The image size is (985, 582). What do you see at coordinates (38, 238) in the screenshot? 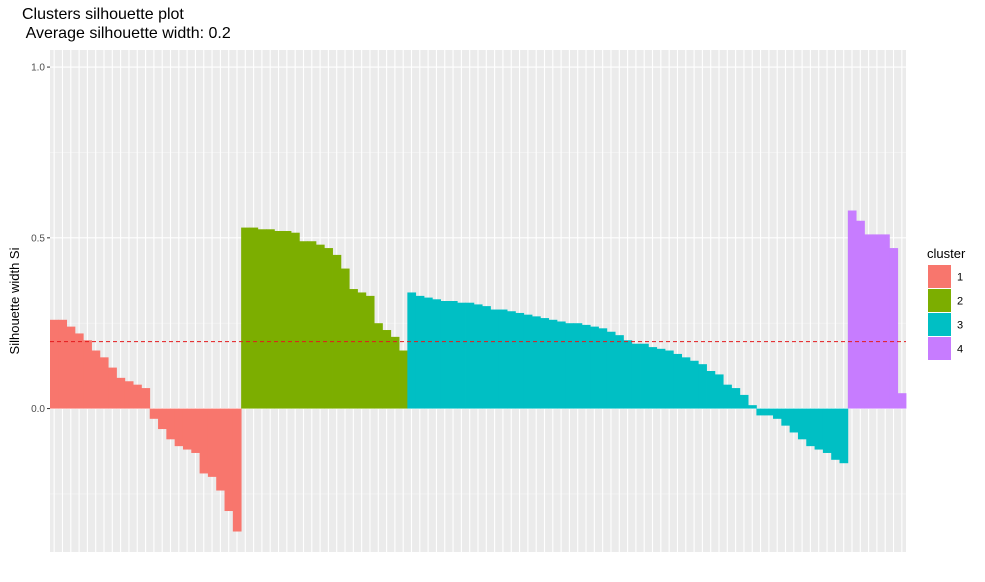
I see `y-tick-label: 0.5` at bounding box center [38, 238].